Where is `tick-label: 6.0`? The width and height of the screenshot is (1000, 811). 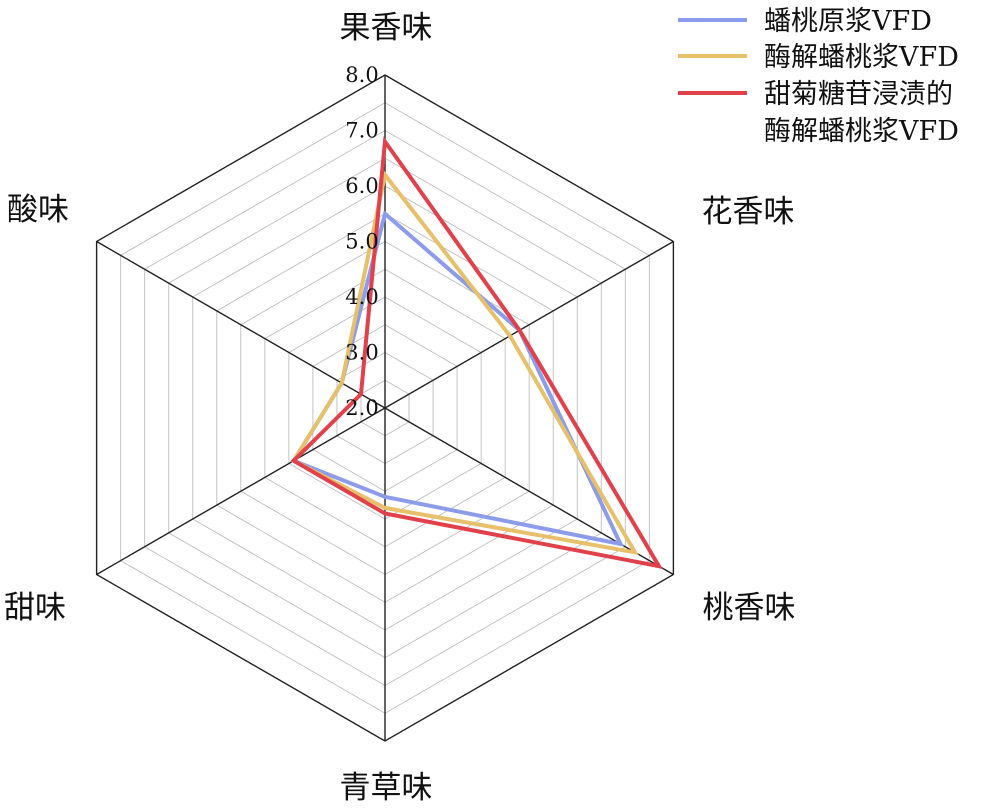
tick-label: 6.0 is located at coordinates (361, 186).